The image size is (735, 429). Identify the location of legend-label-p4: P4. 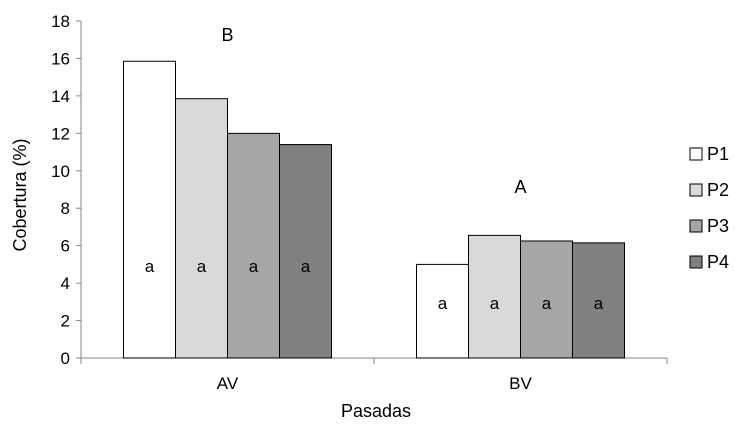
(718, 262).